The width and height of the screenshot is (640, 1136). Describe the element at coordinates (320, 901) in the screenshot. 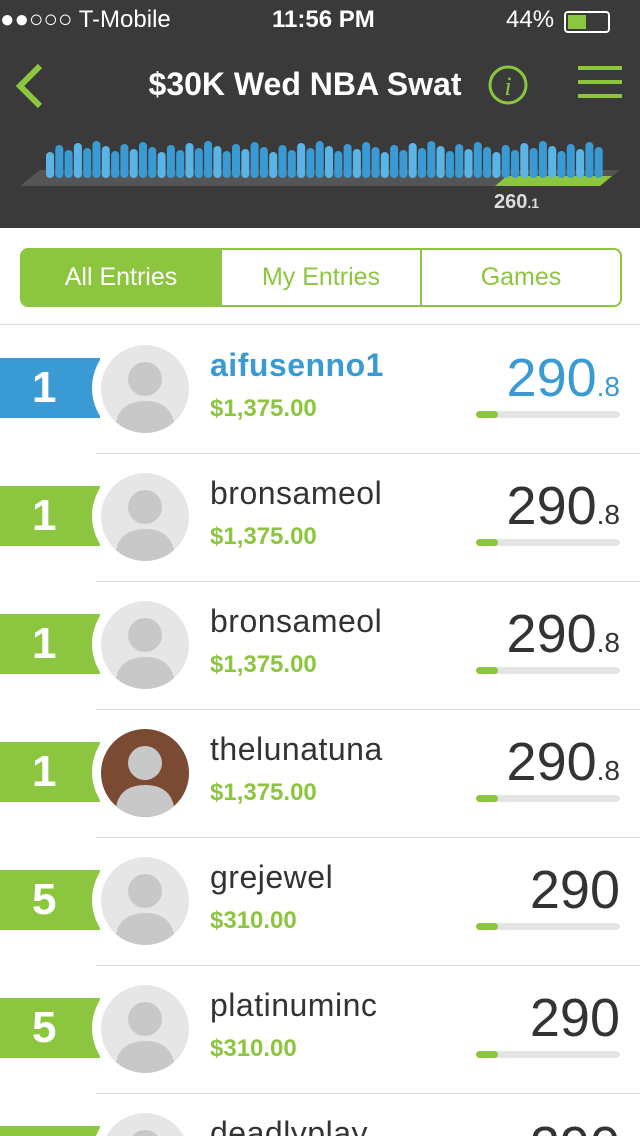

I see `entry-row: 5 grejewel $310.00 290` at that location.